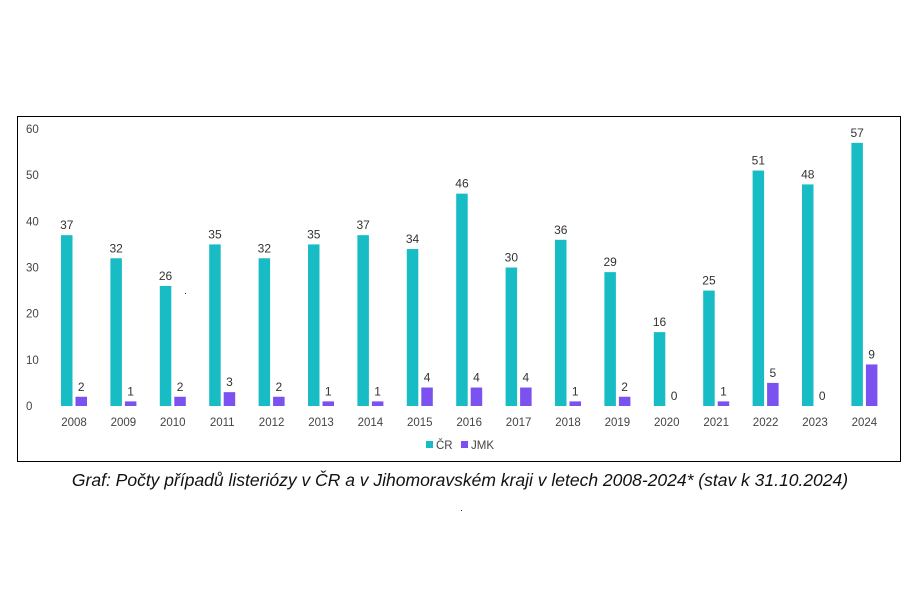  Describe the element at coordinates (32, 361) in the screenshot. I see `y-tick-label: 10` at that location.